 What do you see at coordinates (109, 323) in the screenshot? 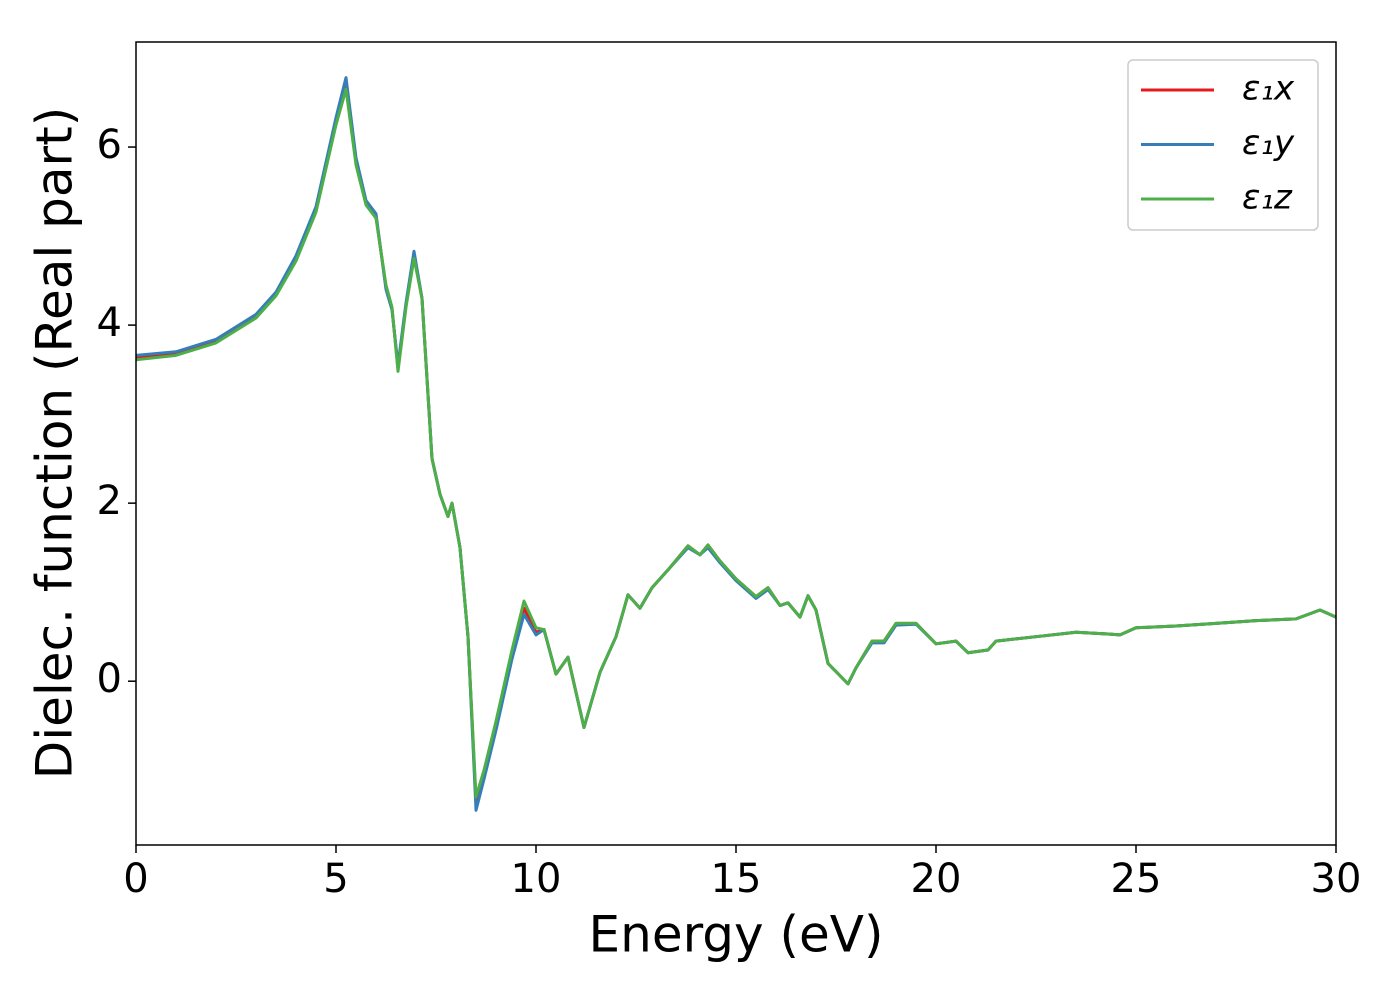
I see `y-tick-label: 4` at bounding box center [109, 323].